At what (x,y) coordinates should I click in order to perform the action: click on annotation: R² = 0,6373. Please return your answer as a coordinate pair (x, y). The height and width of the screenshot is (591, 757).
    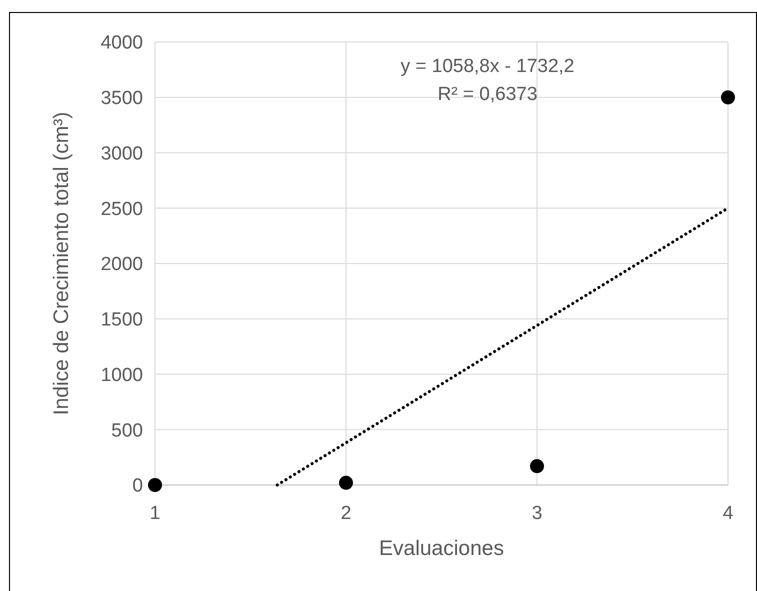
    Looking at the image, I should click on (488, 94).